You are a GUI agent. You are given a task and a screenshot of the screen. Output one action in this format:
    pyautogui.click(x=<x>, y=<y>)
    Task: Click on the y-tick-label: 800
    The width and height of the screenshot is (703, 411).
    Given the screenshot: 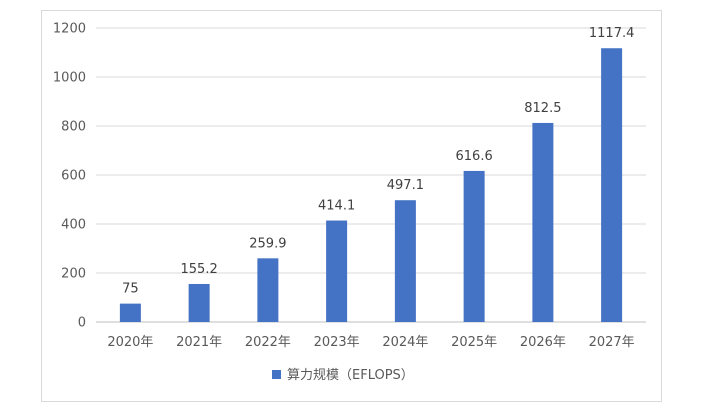 What is the action you would take?
    pyautogui.click(x=73, y=127)
    